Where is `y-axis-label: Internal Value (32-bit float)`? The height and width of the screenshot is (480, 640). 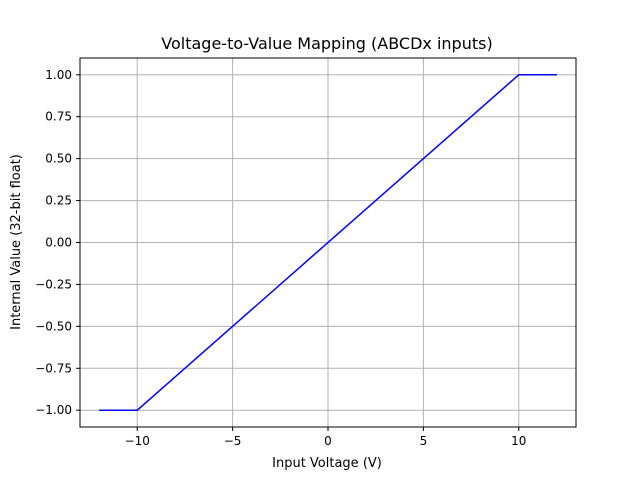
y-axis-label: Internal Value (32-bit float) is located at coordinates (16, 242).